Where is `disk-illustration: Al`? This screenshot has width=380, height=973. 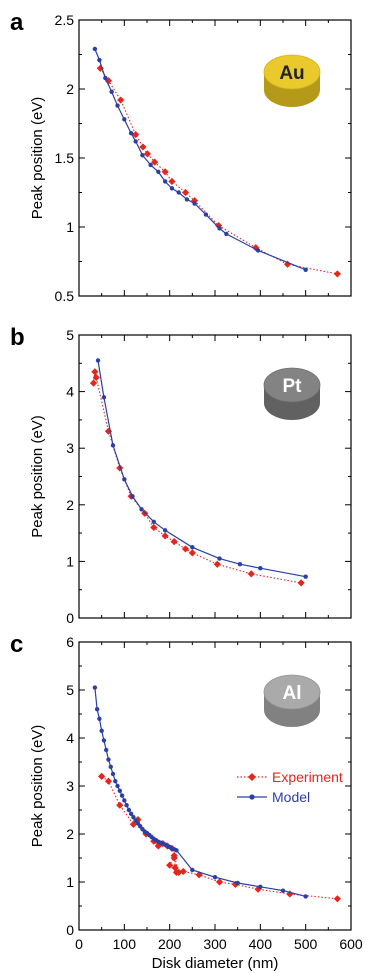 disk-illustration: Al is located at coordinates (292, 700).